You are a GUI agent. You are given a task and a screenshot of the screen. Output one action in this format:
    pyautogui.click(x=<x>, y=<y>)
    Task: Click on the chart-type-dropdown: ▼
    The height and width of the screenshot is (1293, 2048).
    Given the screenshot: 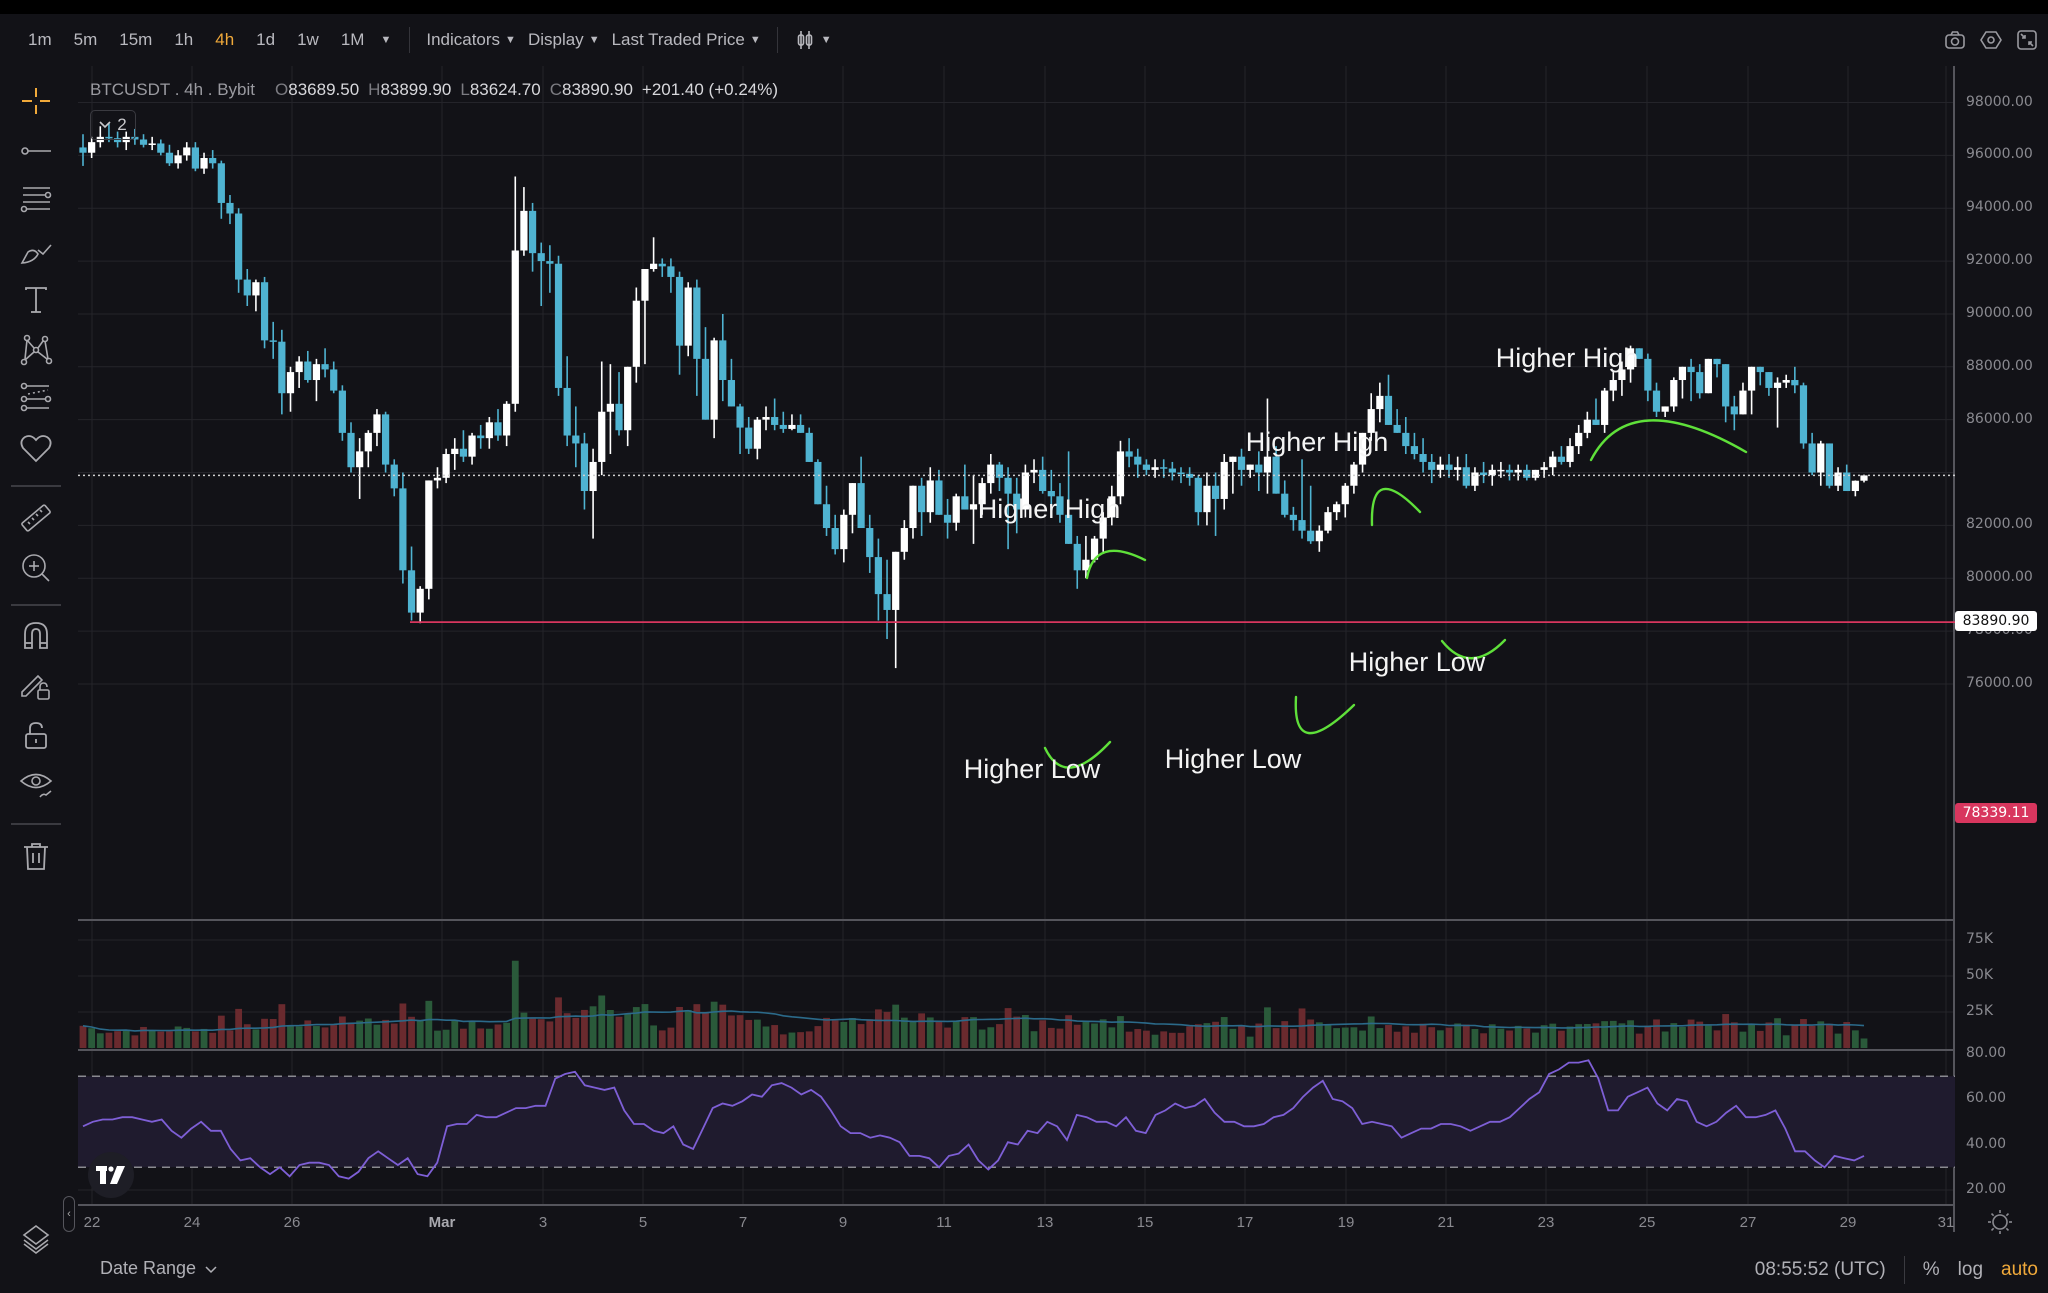 What is the action you would take?
    pyautogui.click(x=813, y=40)
    